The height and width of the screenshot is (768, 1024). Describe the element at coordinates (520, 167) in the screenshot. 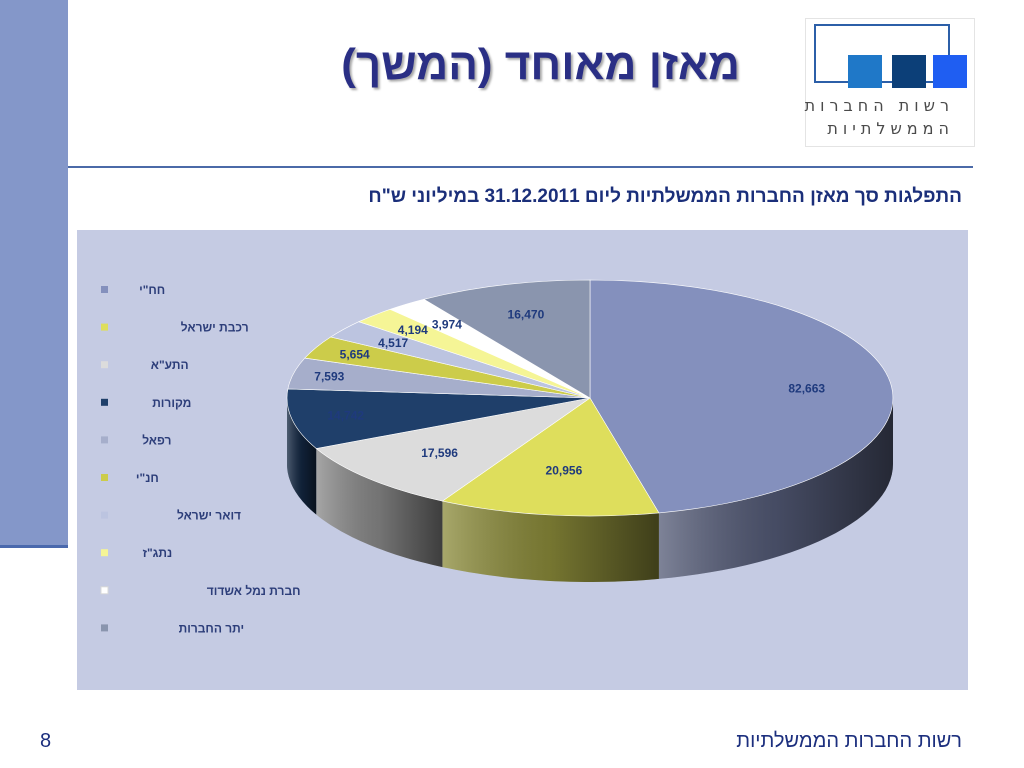

I see `header-divider` at that location.